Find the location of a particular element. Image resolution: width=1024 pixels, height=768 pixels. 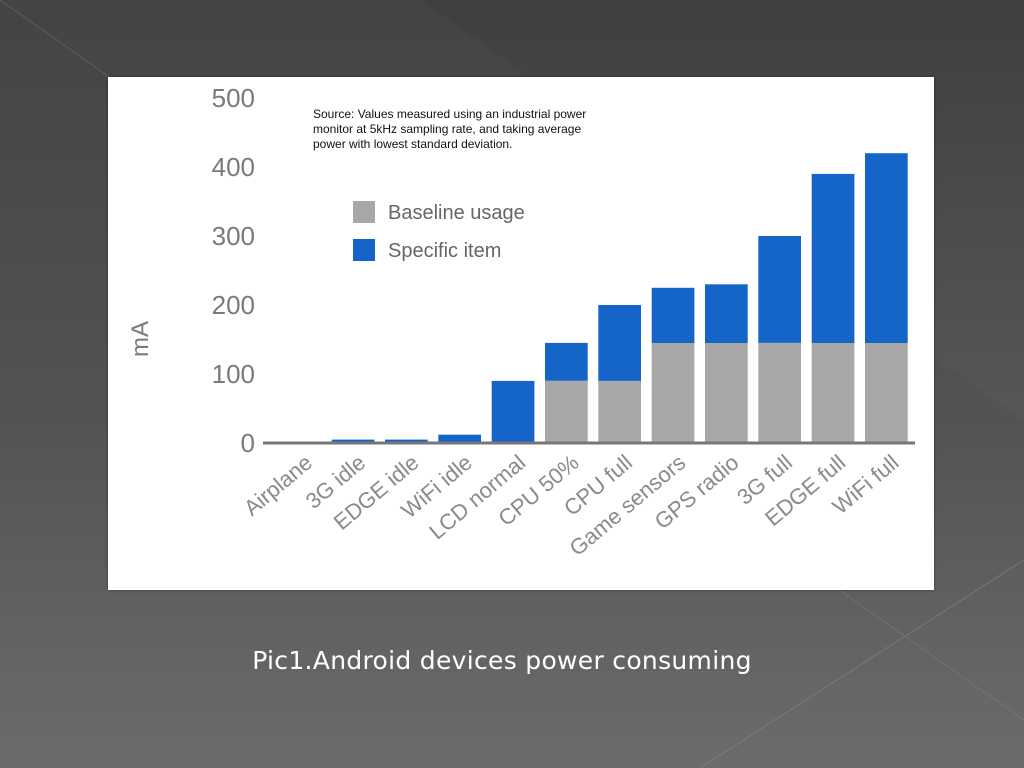

source-note-line-3: power with lowest standard deviation. is located at coordinates (412, 144).